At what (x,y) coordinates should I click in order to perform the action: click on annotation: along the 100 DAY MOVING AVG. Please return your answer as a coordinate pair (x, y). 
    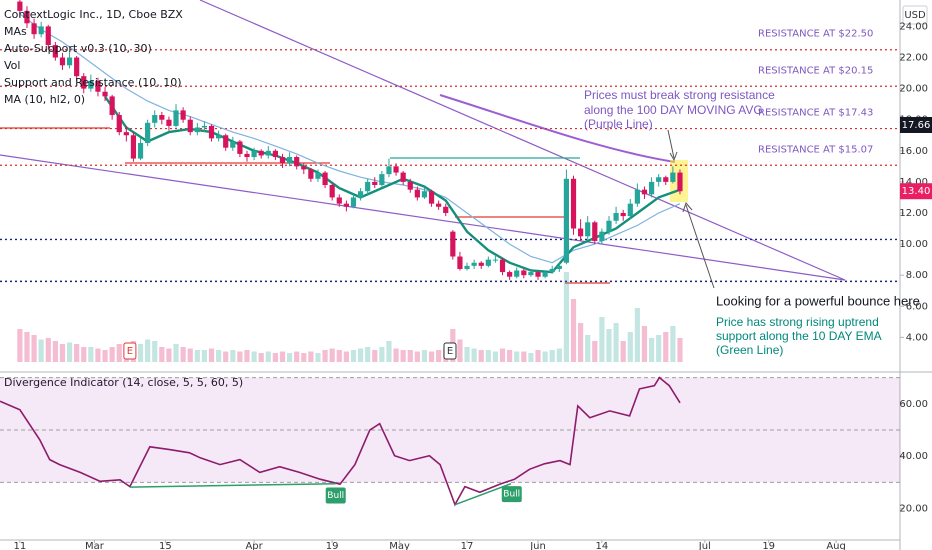
    Looking at the image, I should click on (673, 110).